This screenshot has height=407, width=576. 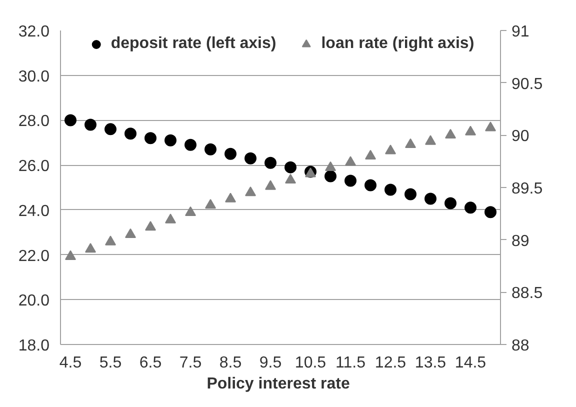 What do you see at coordinates (34, 346) in the screenshot?
I see `y-tick-label: 18.0` at bounding box center [34, 346].